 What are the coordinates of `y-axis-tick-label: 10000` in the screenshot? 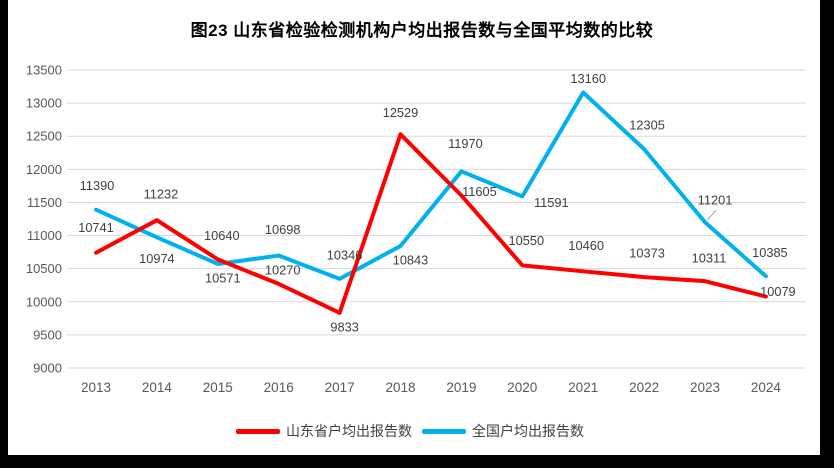 It's located at (44, 301).